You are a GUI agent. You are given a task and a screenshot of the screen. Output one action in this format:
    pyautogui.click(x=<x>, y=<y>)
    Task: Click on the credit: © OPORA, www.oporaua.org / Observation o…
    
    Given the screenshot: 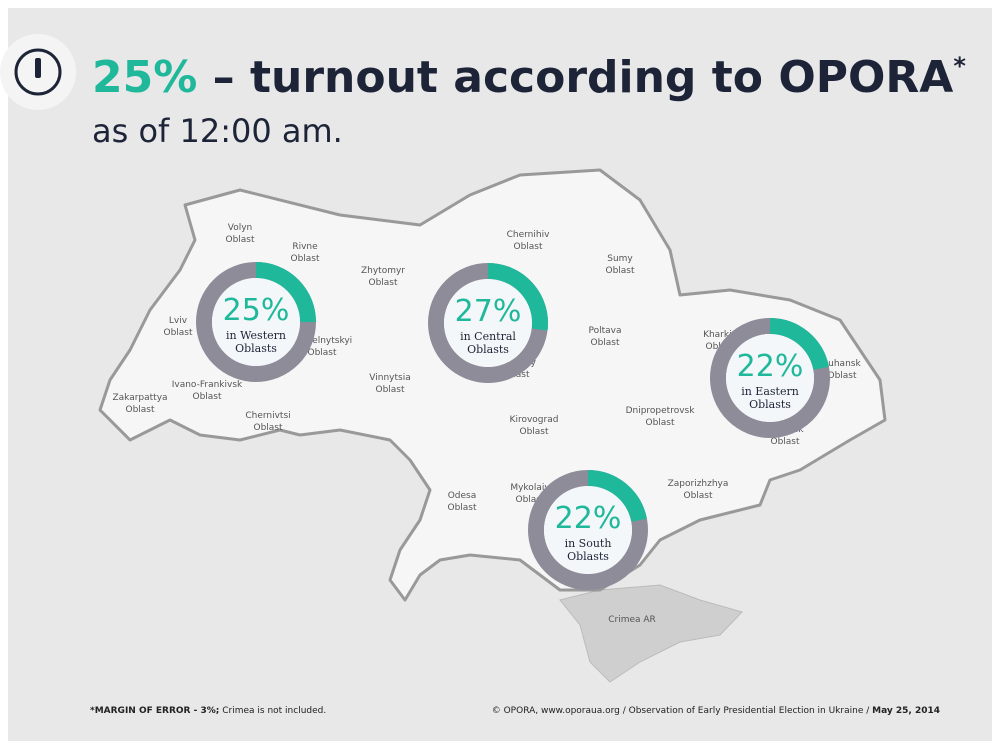 What is the action you would take?
    pyautogui.click(x=716, y=711)
    